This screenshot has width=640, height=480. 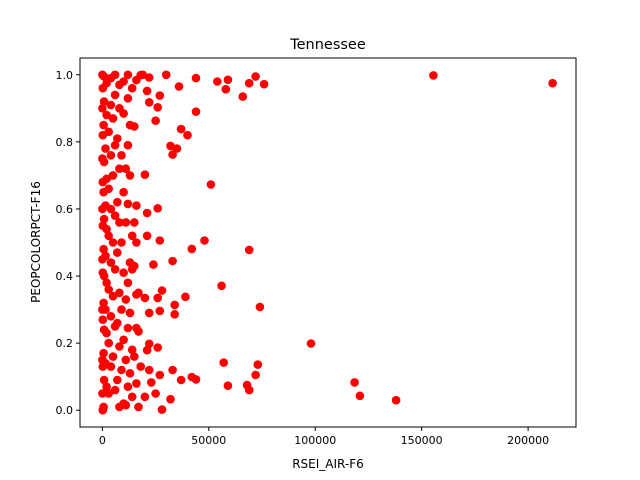 What do you see at coordinates (65, 209) in the screenshot?
I see `y-tick-label: 0.6` at bounding box center [65, 209].